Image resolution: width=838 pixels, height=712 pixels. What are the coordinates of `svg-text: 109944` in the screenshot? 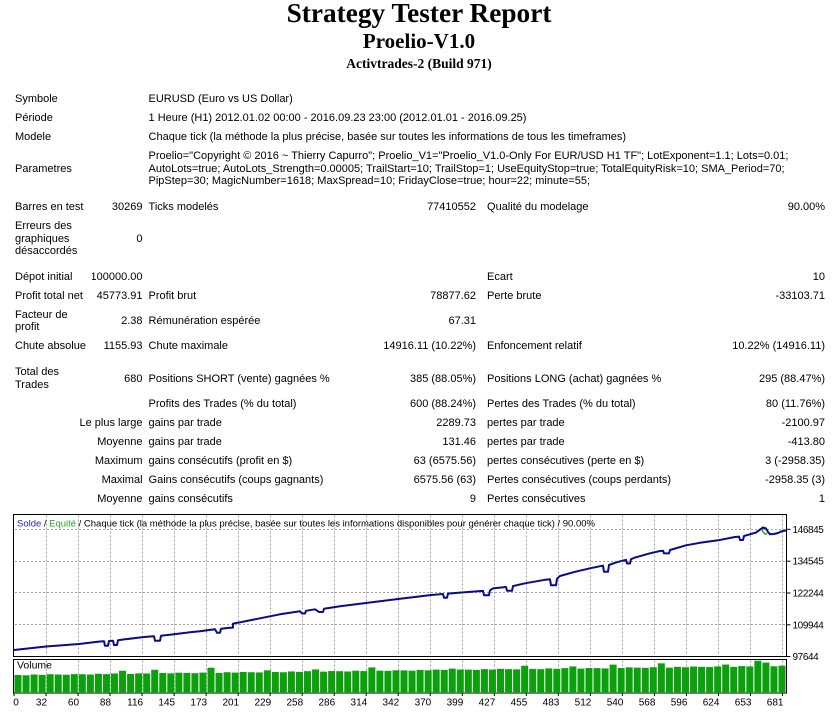 It's located at (809, 625).